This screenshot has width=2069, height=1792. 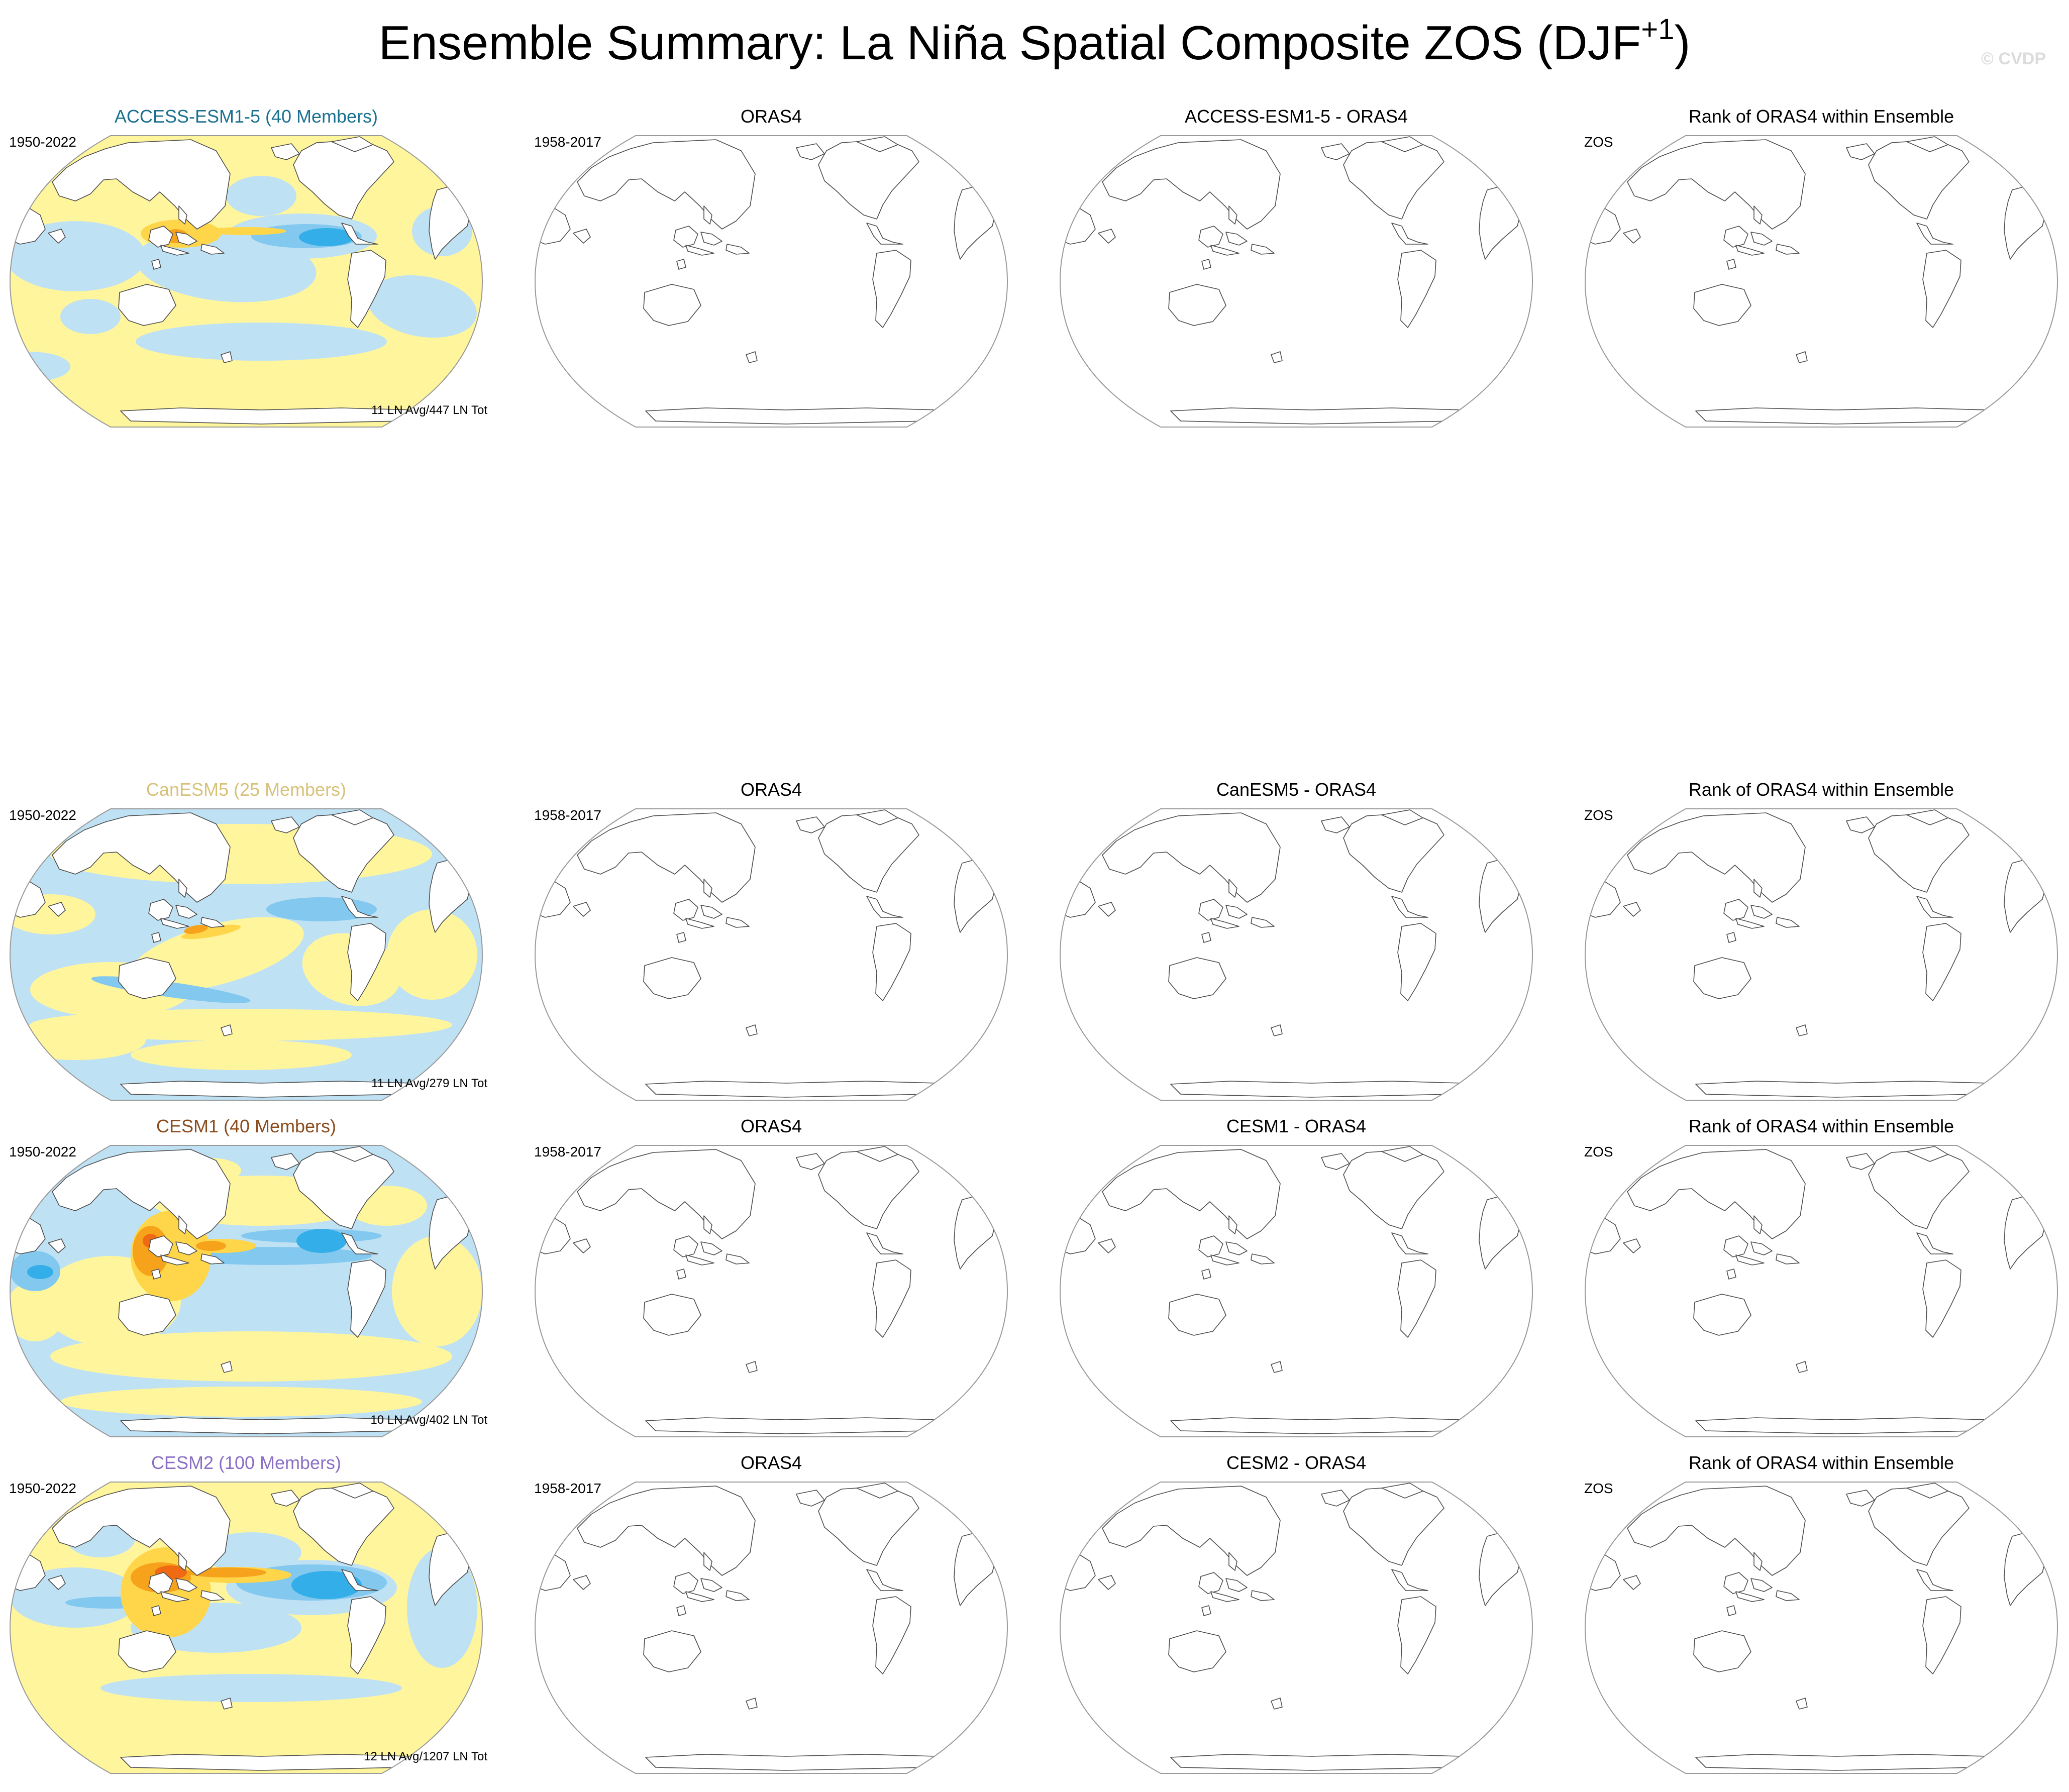 I want to click on difference-map, so click(x=1296, y=1291).